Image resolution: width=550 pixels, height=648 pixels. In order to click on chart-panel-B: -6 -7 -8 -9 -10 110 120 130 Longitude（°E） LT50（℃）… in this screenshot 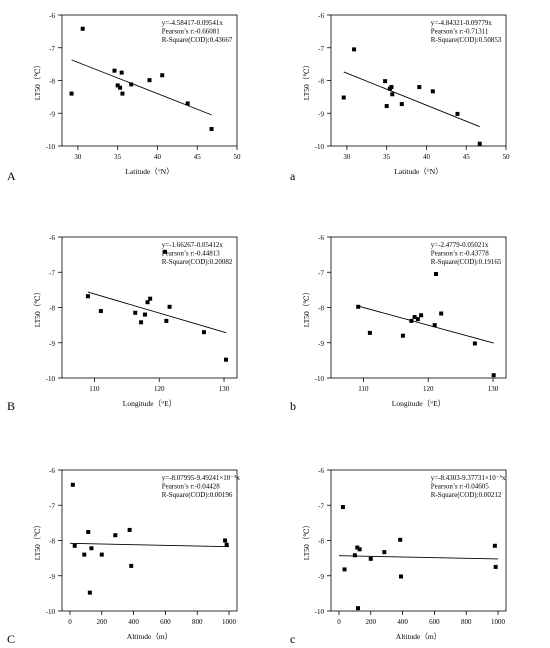, I will do `click(122, 323)`.